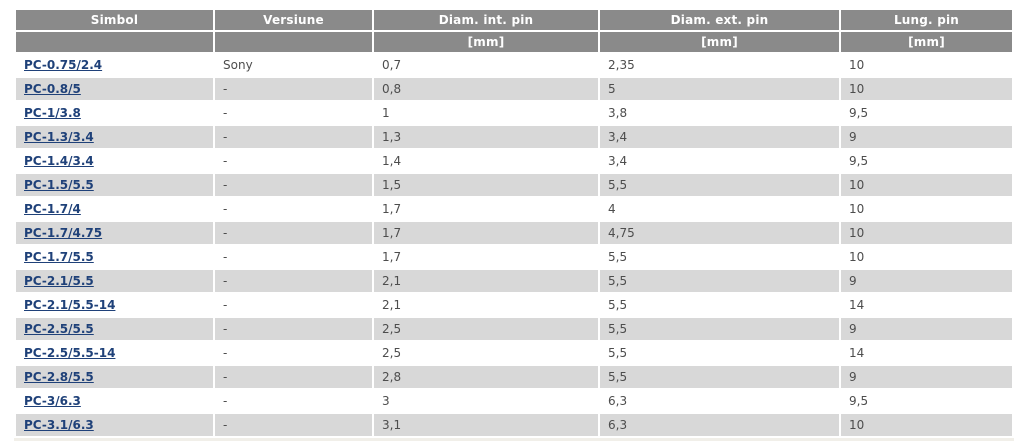 This screenshot has height=445, width=1024. I want to click on header-row-units: [mm] [mm] [mm], so click(514, 42).